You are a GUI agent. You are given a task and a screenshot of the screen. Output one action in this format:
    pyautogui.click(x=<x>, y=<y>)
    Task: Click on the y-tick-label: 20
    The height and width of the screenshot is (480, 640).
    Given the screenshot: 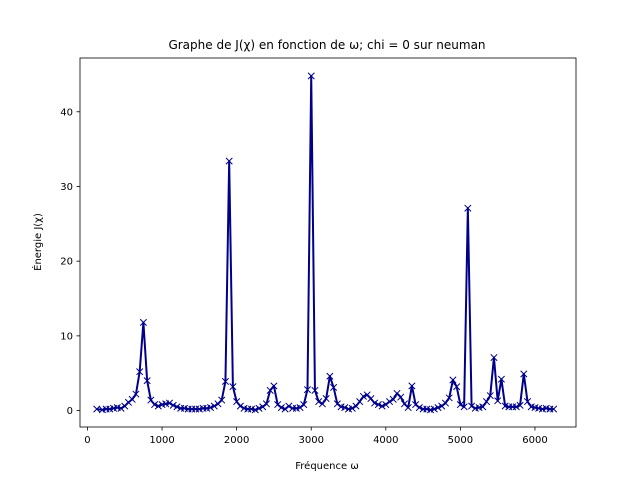 What is the action you would take?
    pyautogui.click(x=66, y=262)
    